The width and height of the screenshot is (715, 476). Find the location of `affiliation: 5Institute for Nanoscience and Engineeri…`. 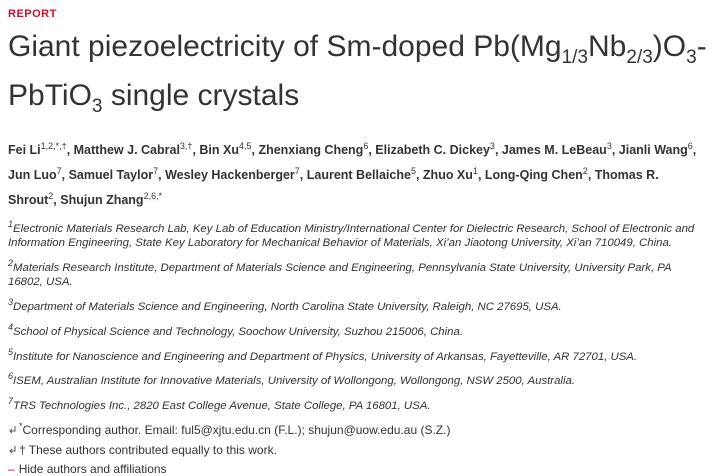

affiliation: 5Institute for Nanoscience and Engineeri… is located at coordinates (357, 354).